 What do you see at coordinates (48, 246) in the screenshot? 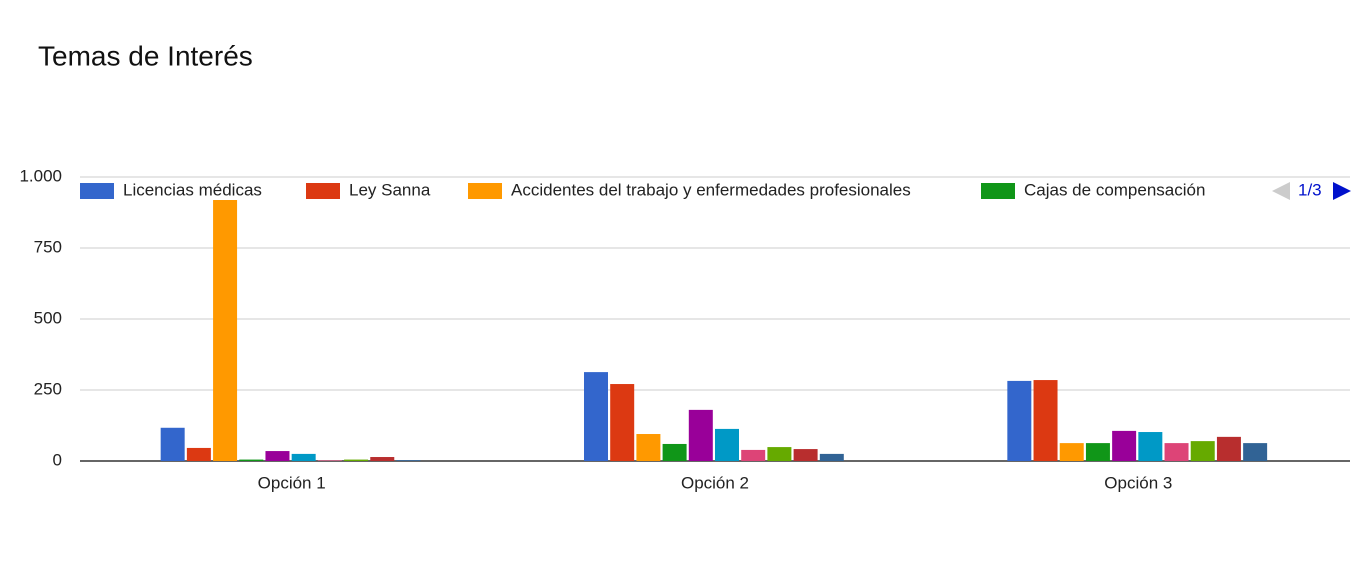
I see `y-tick-label: 750` at bounding box center [48, 246].